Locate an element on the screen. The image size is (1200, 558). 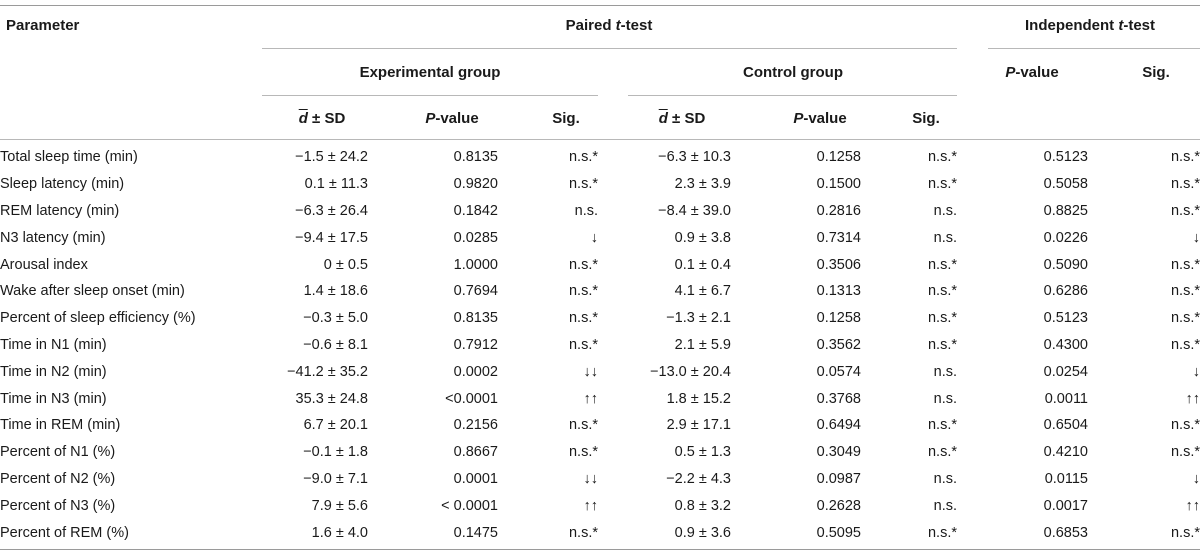
exp-mean-diff-cell: −0.3 ± 5.0 is located at coordinates (335, 318).